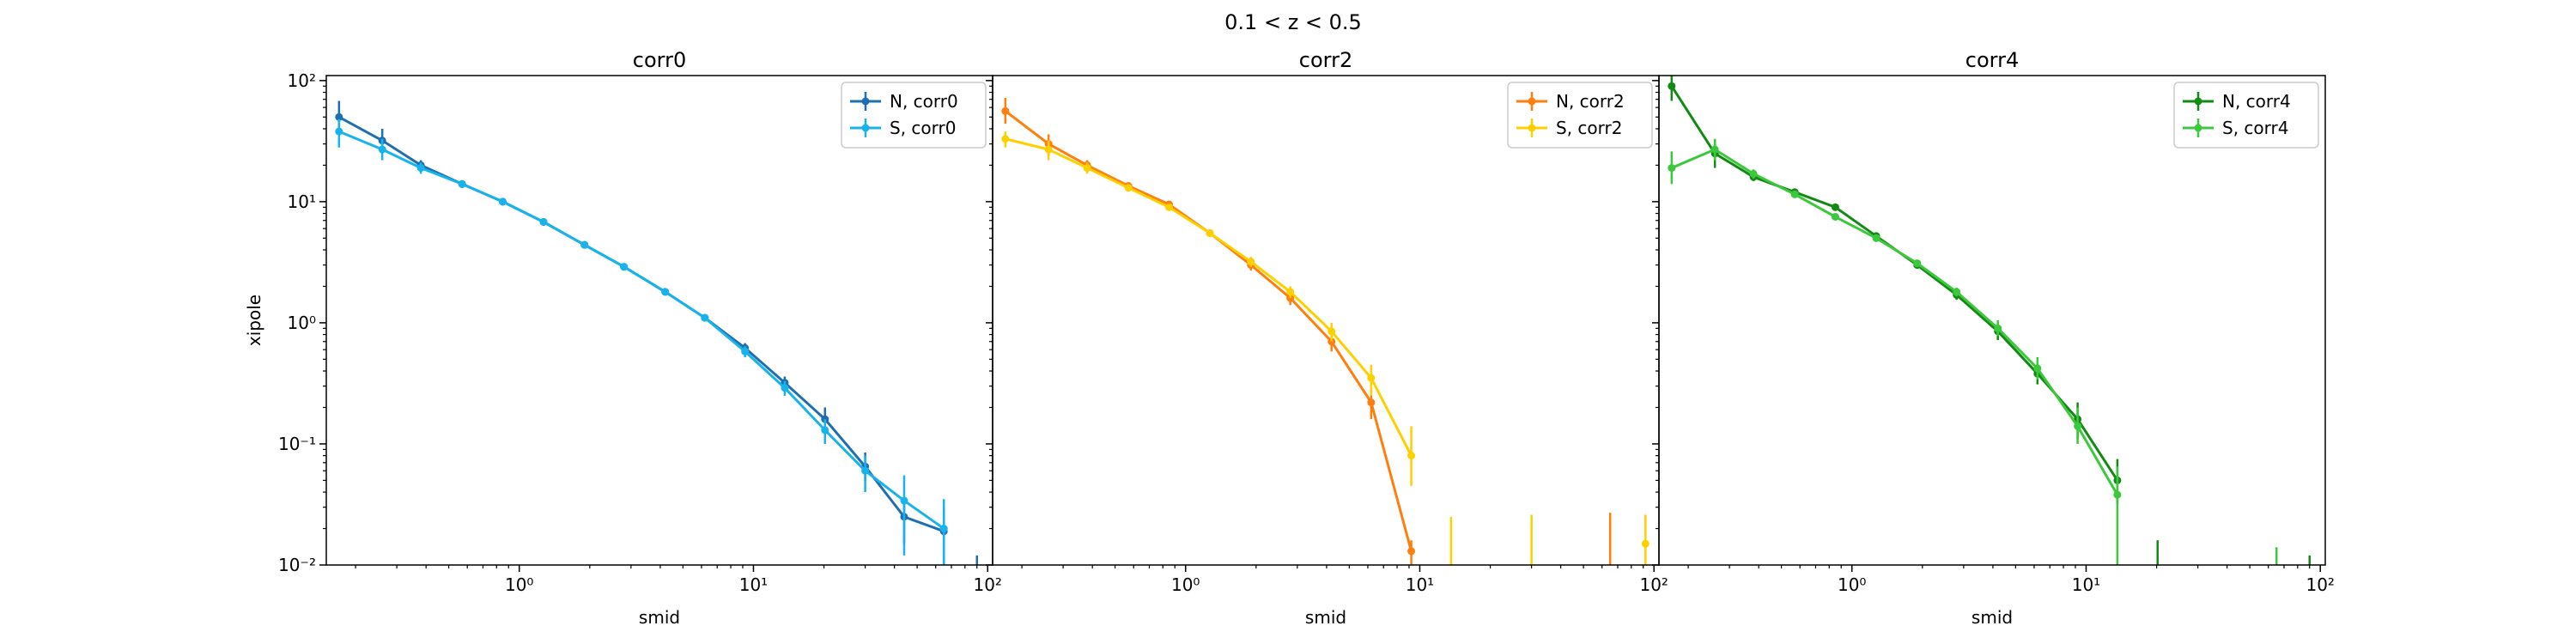 Image resolution: width=2576 pixels, height=644 pixels. I want to click on y-tick-label: 10⁰, so click(302, 323).